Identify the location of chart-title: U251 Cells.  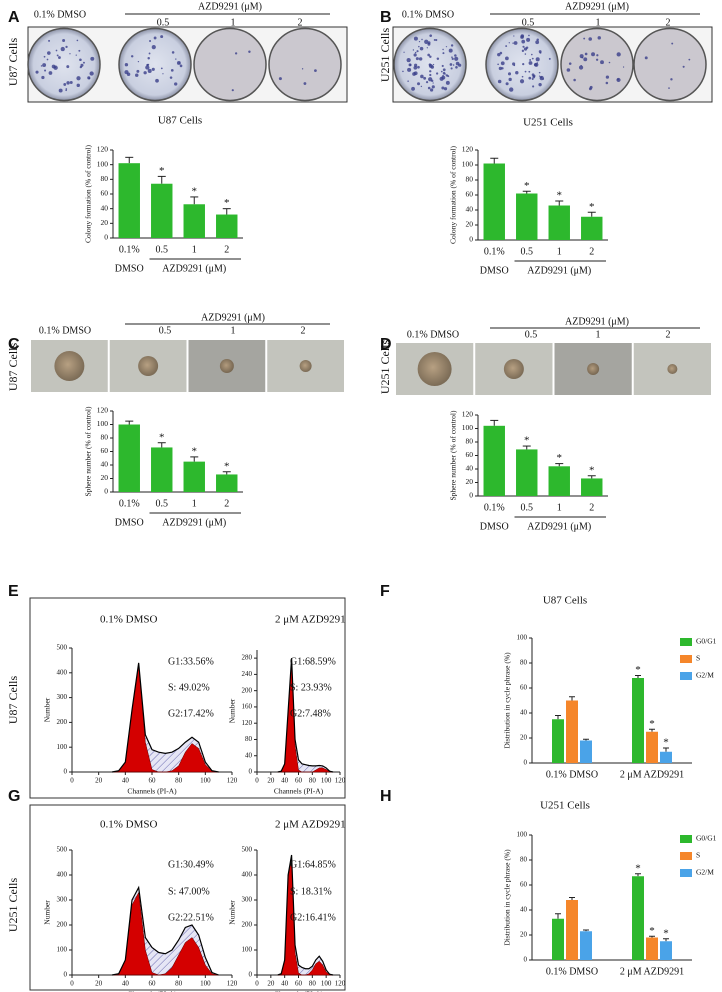
(548, 123).